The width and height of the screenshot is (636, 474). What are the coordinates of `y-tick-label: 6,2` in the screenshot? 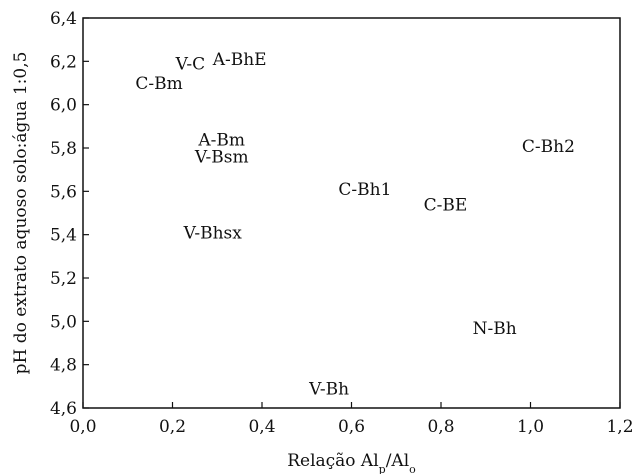 It's located at (63, 62).